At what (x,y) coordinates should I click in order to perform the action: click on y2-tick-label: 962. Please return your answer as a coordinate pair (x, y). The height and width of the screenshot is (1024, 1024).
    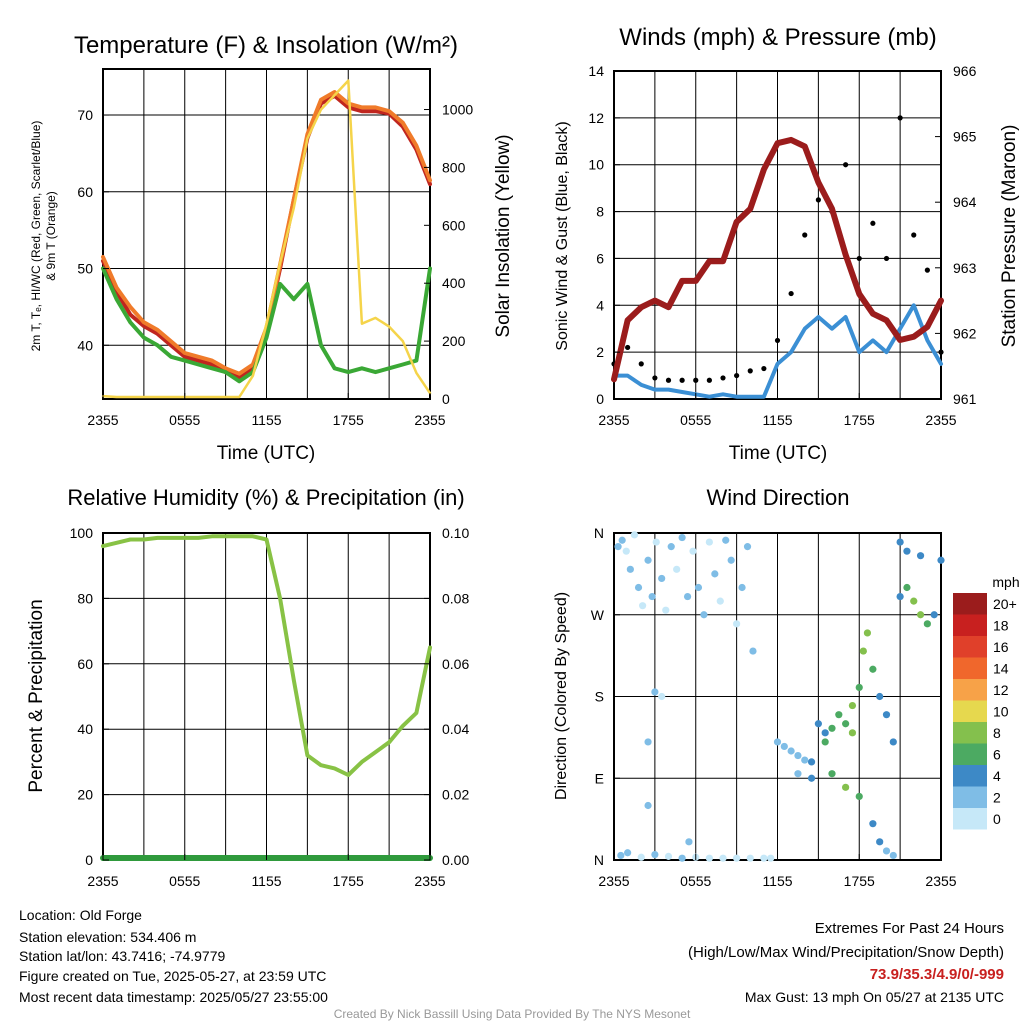
    Looking at the image, I should click on (965, 333).